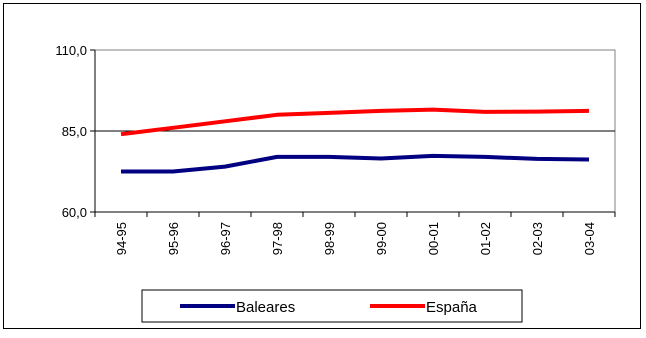  I want to click on x-tick-label: 97-98, so click(277, 238).